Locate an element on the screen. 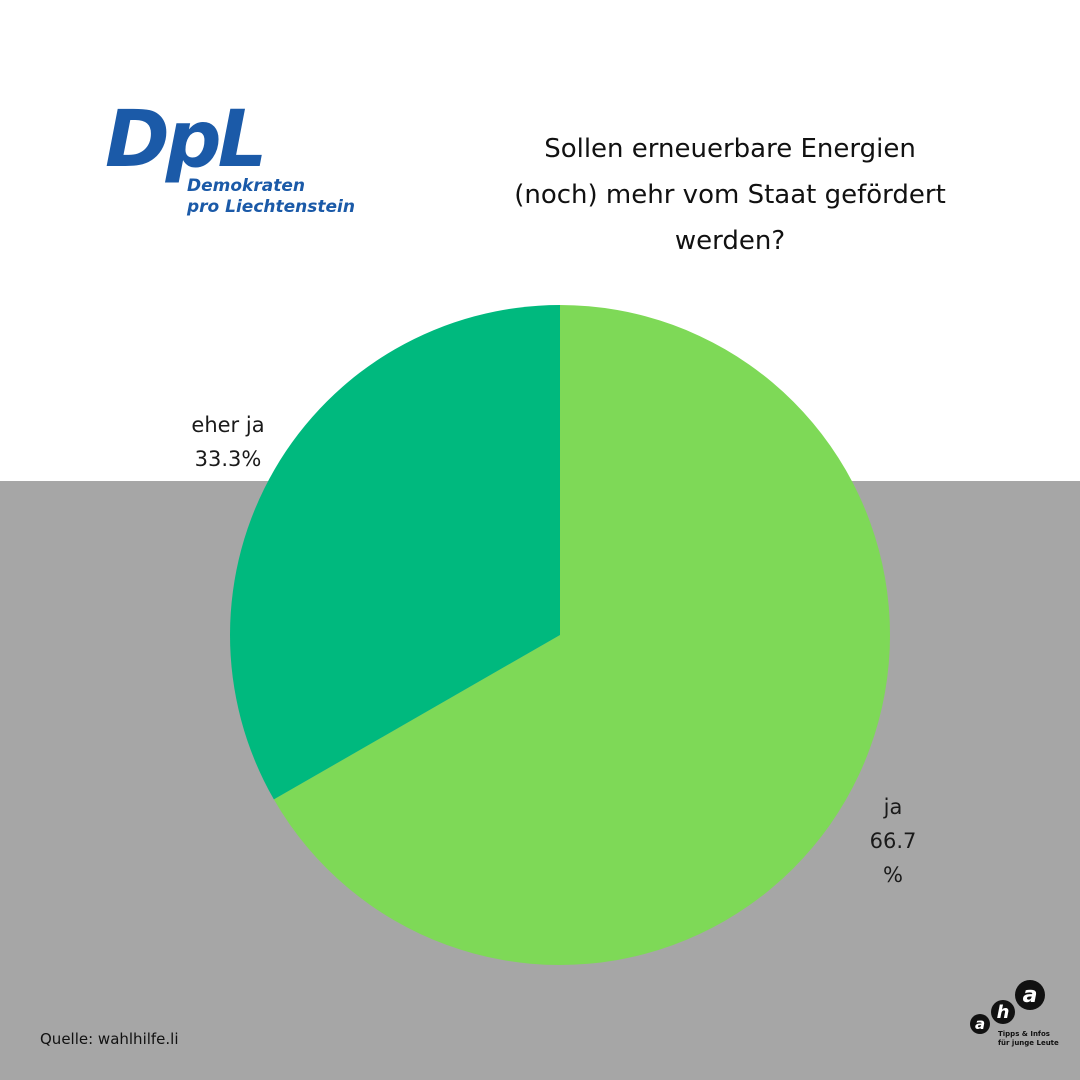  aha-tagline: Tipps & Infos für junge Leute is located at coordinates (1028, 1039).